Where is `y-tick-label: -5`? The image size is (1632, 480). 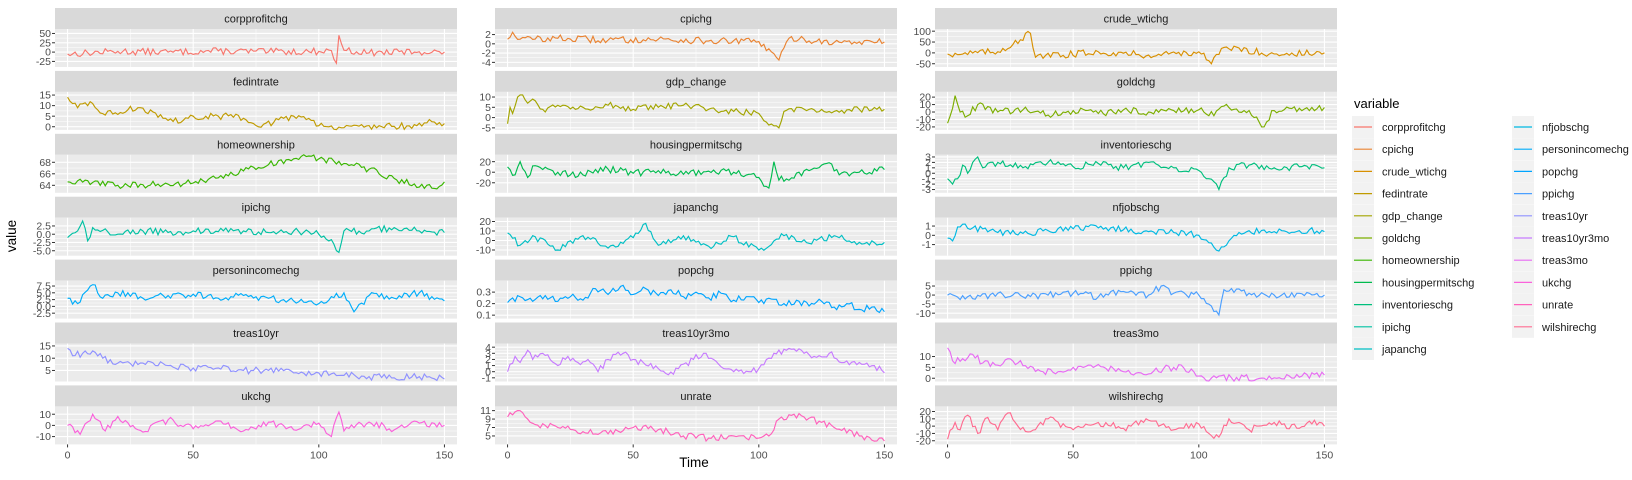
y-tick-label: -5 is located at coordinates (926, 305).